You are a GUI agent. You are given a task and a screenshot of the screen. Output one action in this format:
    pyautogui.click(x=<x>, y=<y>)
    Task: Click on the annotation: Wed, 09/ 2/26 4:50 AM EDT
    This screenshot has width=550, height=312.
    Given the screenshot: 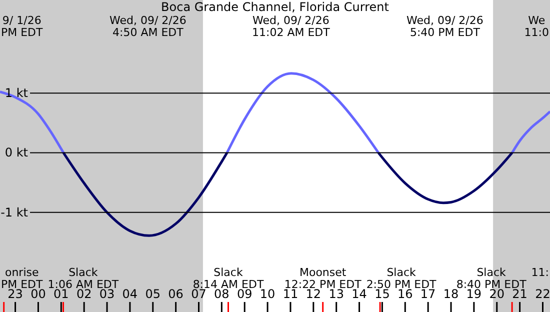 What is the action you would take?
    pyautogui.click(x=148, y=26)
    